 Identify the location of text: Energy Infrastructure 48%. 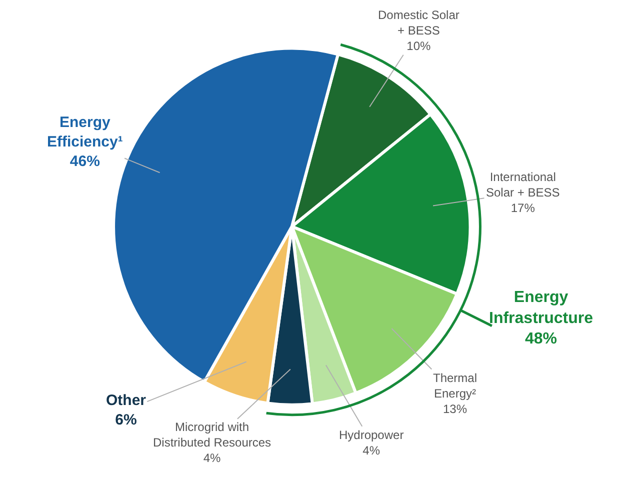
(541, 318).